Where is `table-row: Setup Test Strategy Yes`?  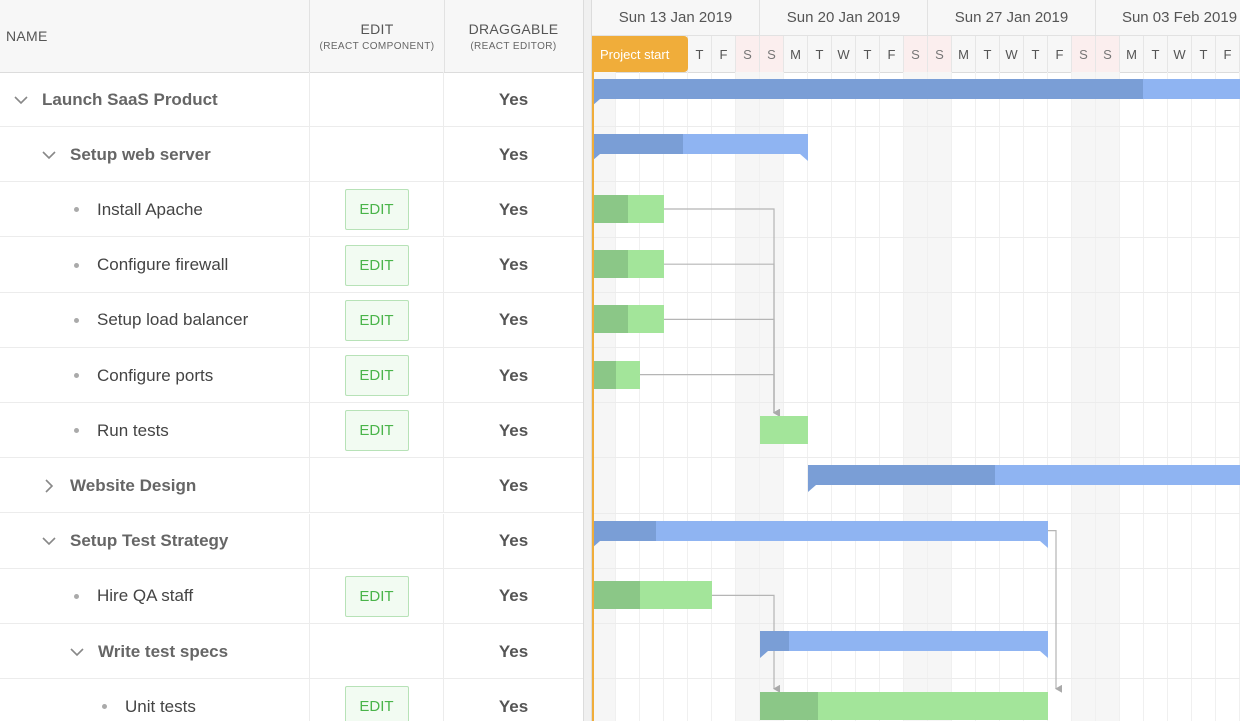 table-row: Setup Test Strategy Yes is located at coordinates (291, 541).